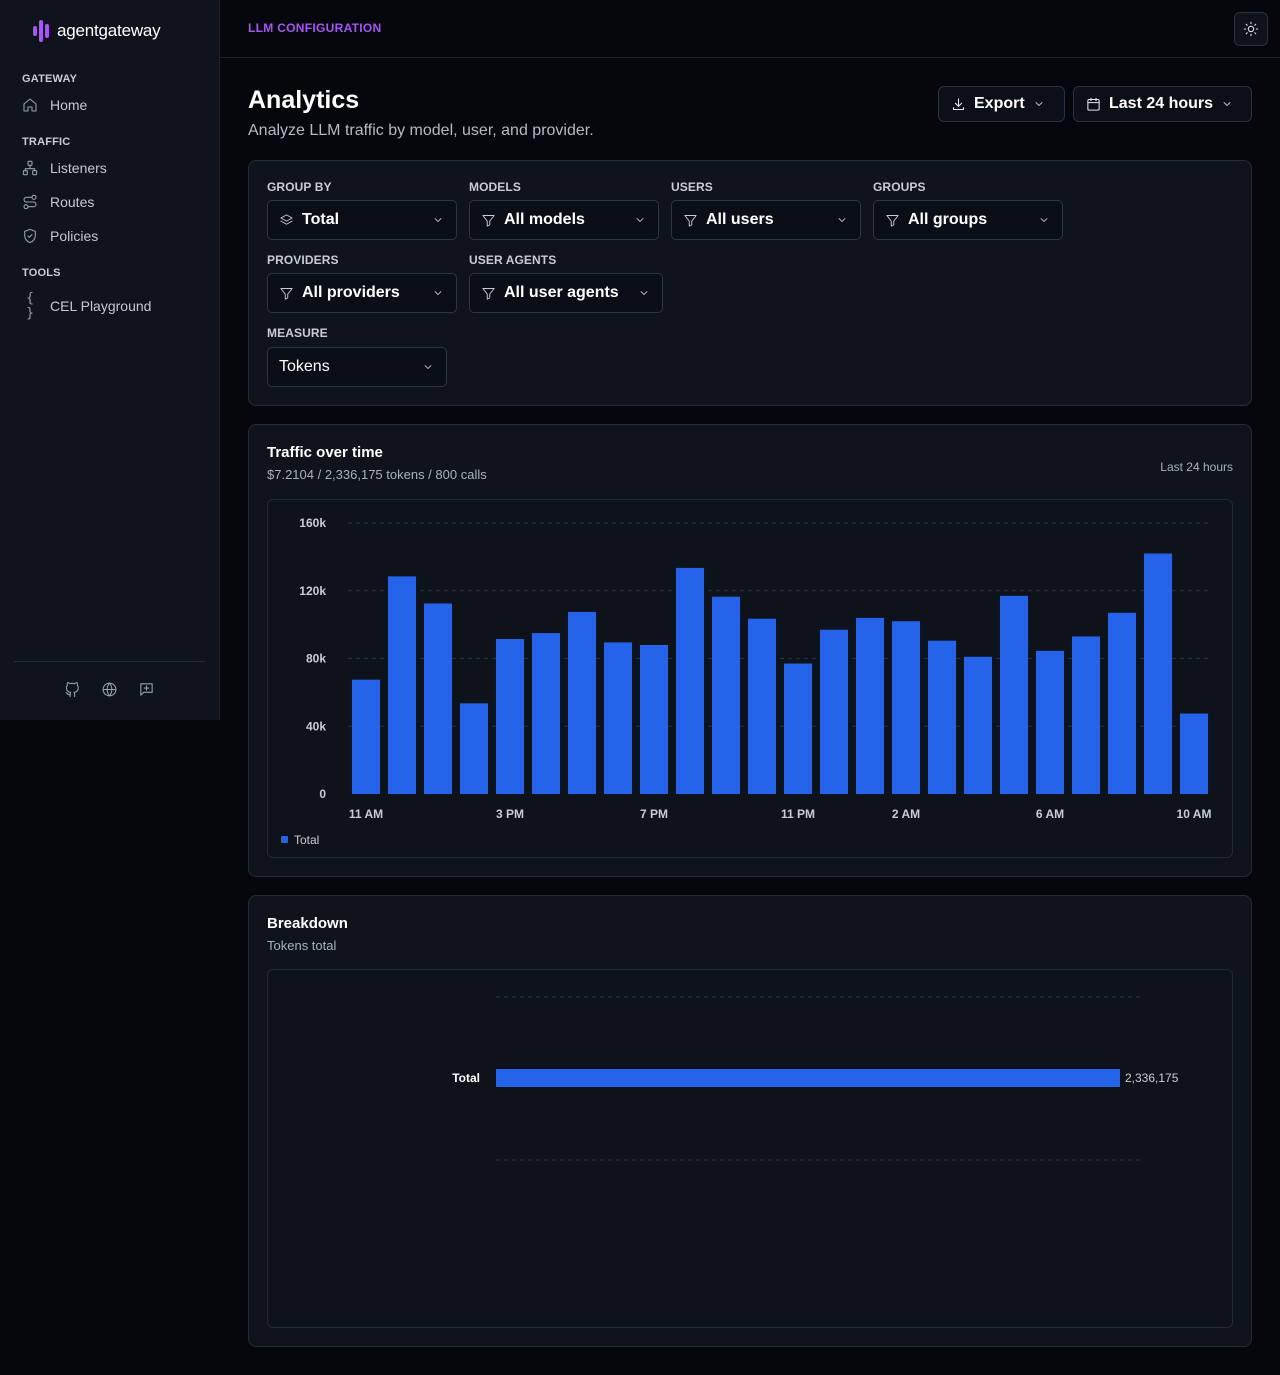 This screenshot has width=1280, height=1375. What do you see at coordinates (307, 923) in the screenshot?
I see `breakdown-title: Breakdown` at bounding box center [307, 923].